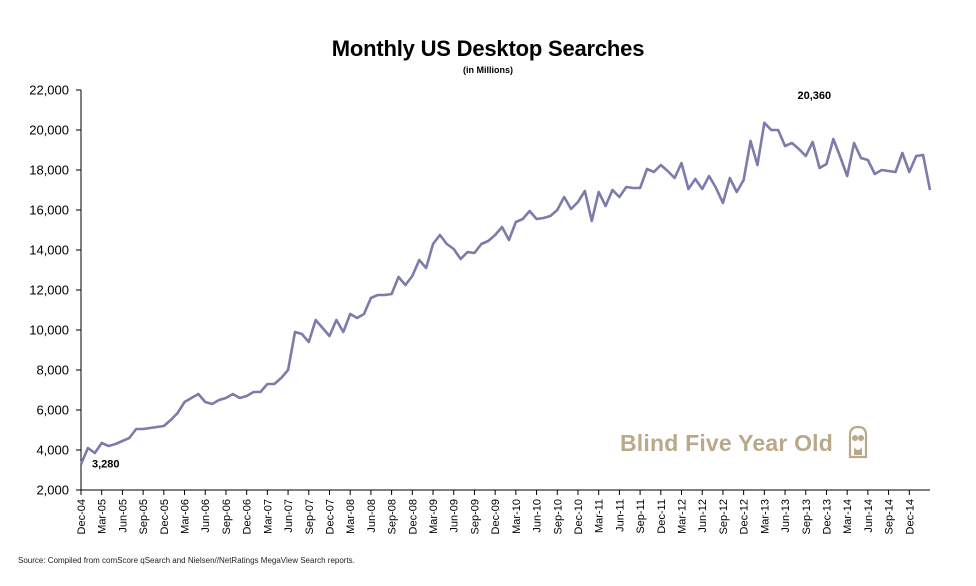 The image size is (976, 586). Describe the element at coordinates (662, 516) in the screenshot. I see `x-tick-label: Dec-11` at that location.